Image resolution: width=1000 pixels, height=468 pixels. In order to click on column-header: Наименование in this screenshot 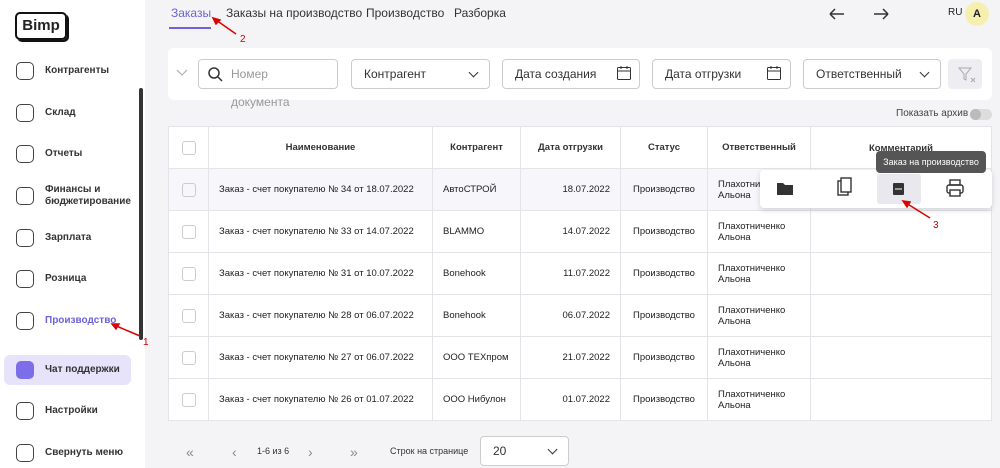, I will do `click(320, 147)`.